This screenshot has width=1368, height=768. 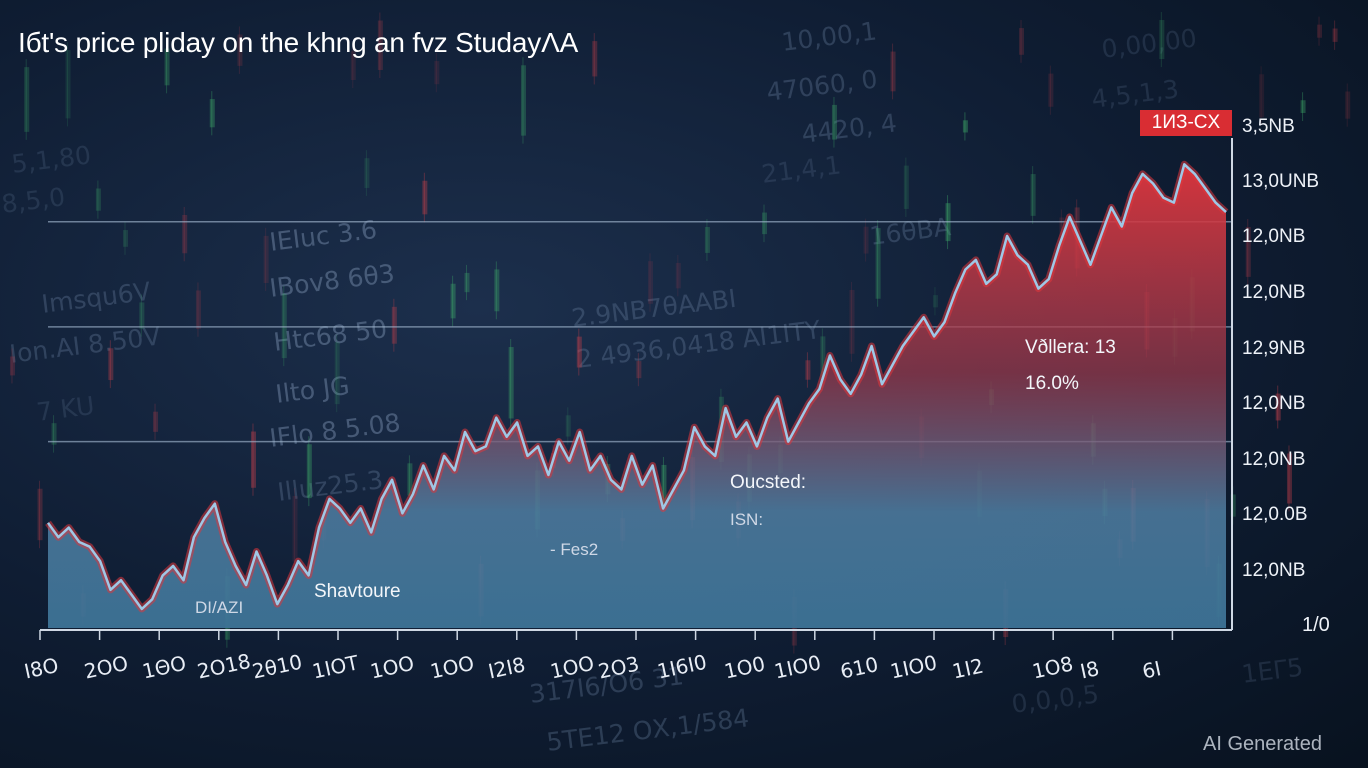 What do you see at coordinates (1316, 625) in the screenshot?
I see `axis-origin-label: 1/0` at bounding box center [1316, 625].